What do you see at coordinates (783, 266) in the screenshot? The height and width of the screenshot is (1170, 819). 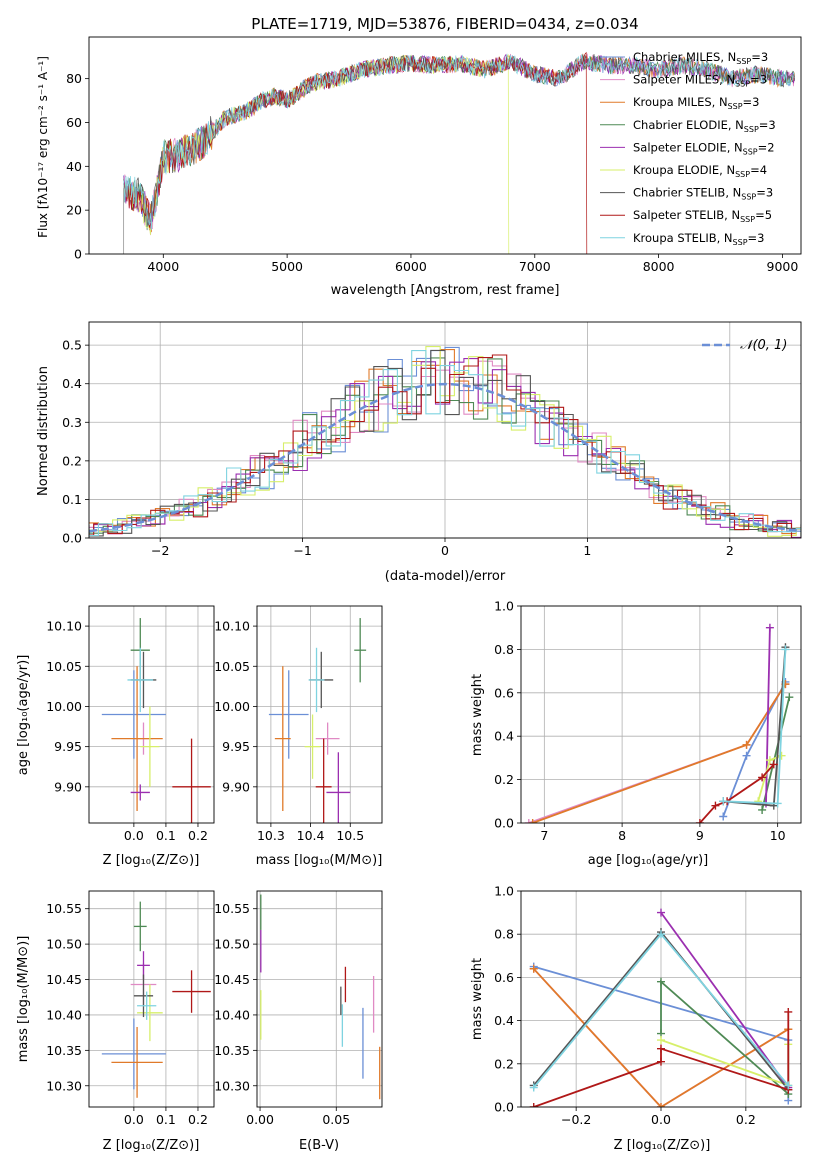 I see `x-tick-label: 9000` at bounding box center [783, 266].